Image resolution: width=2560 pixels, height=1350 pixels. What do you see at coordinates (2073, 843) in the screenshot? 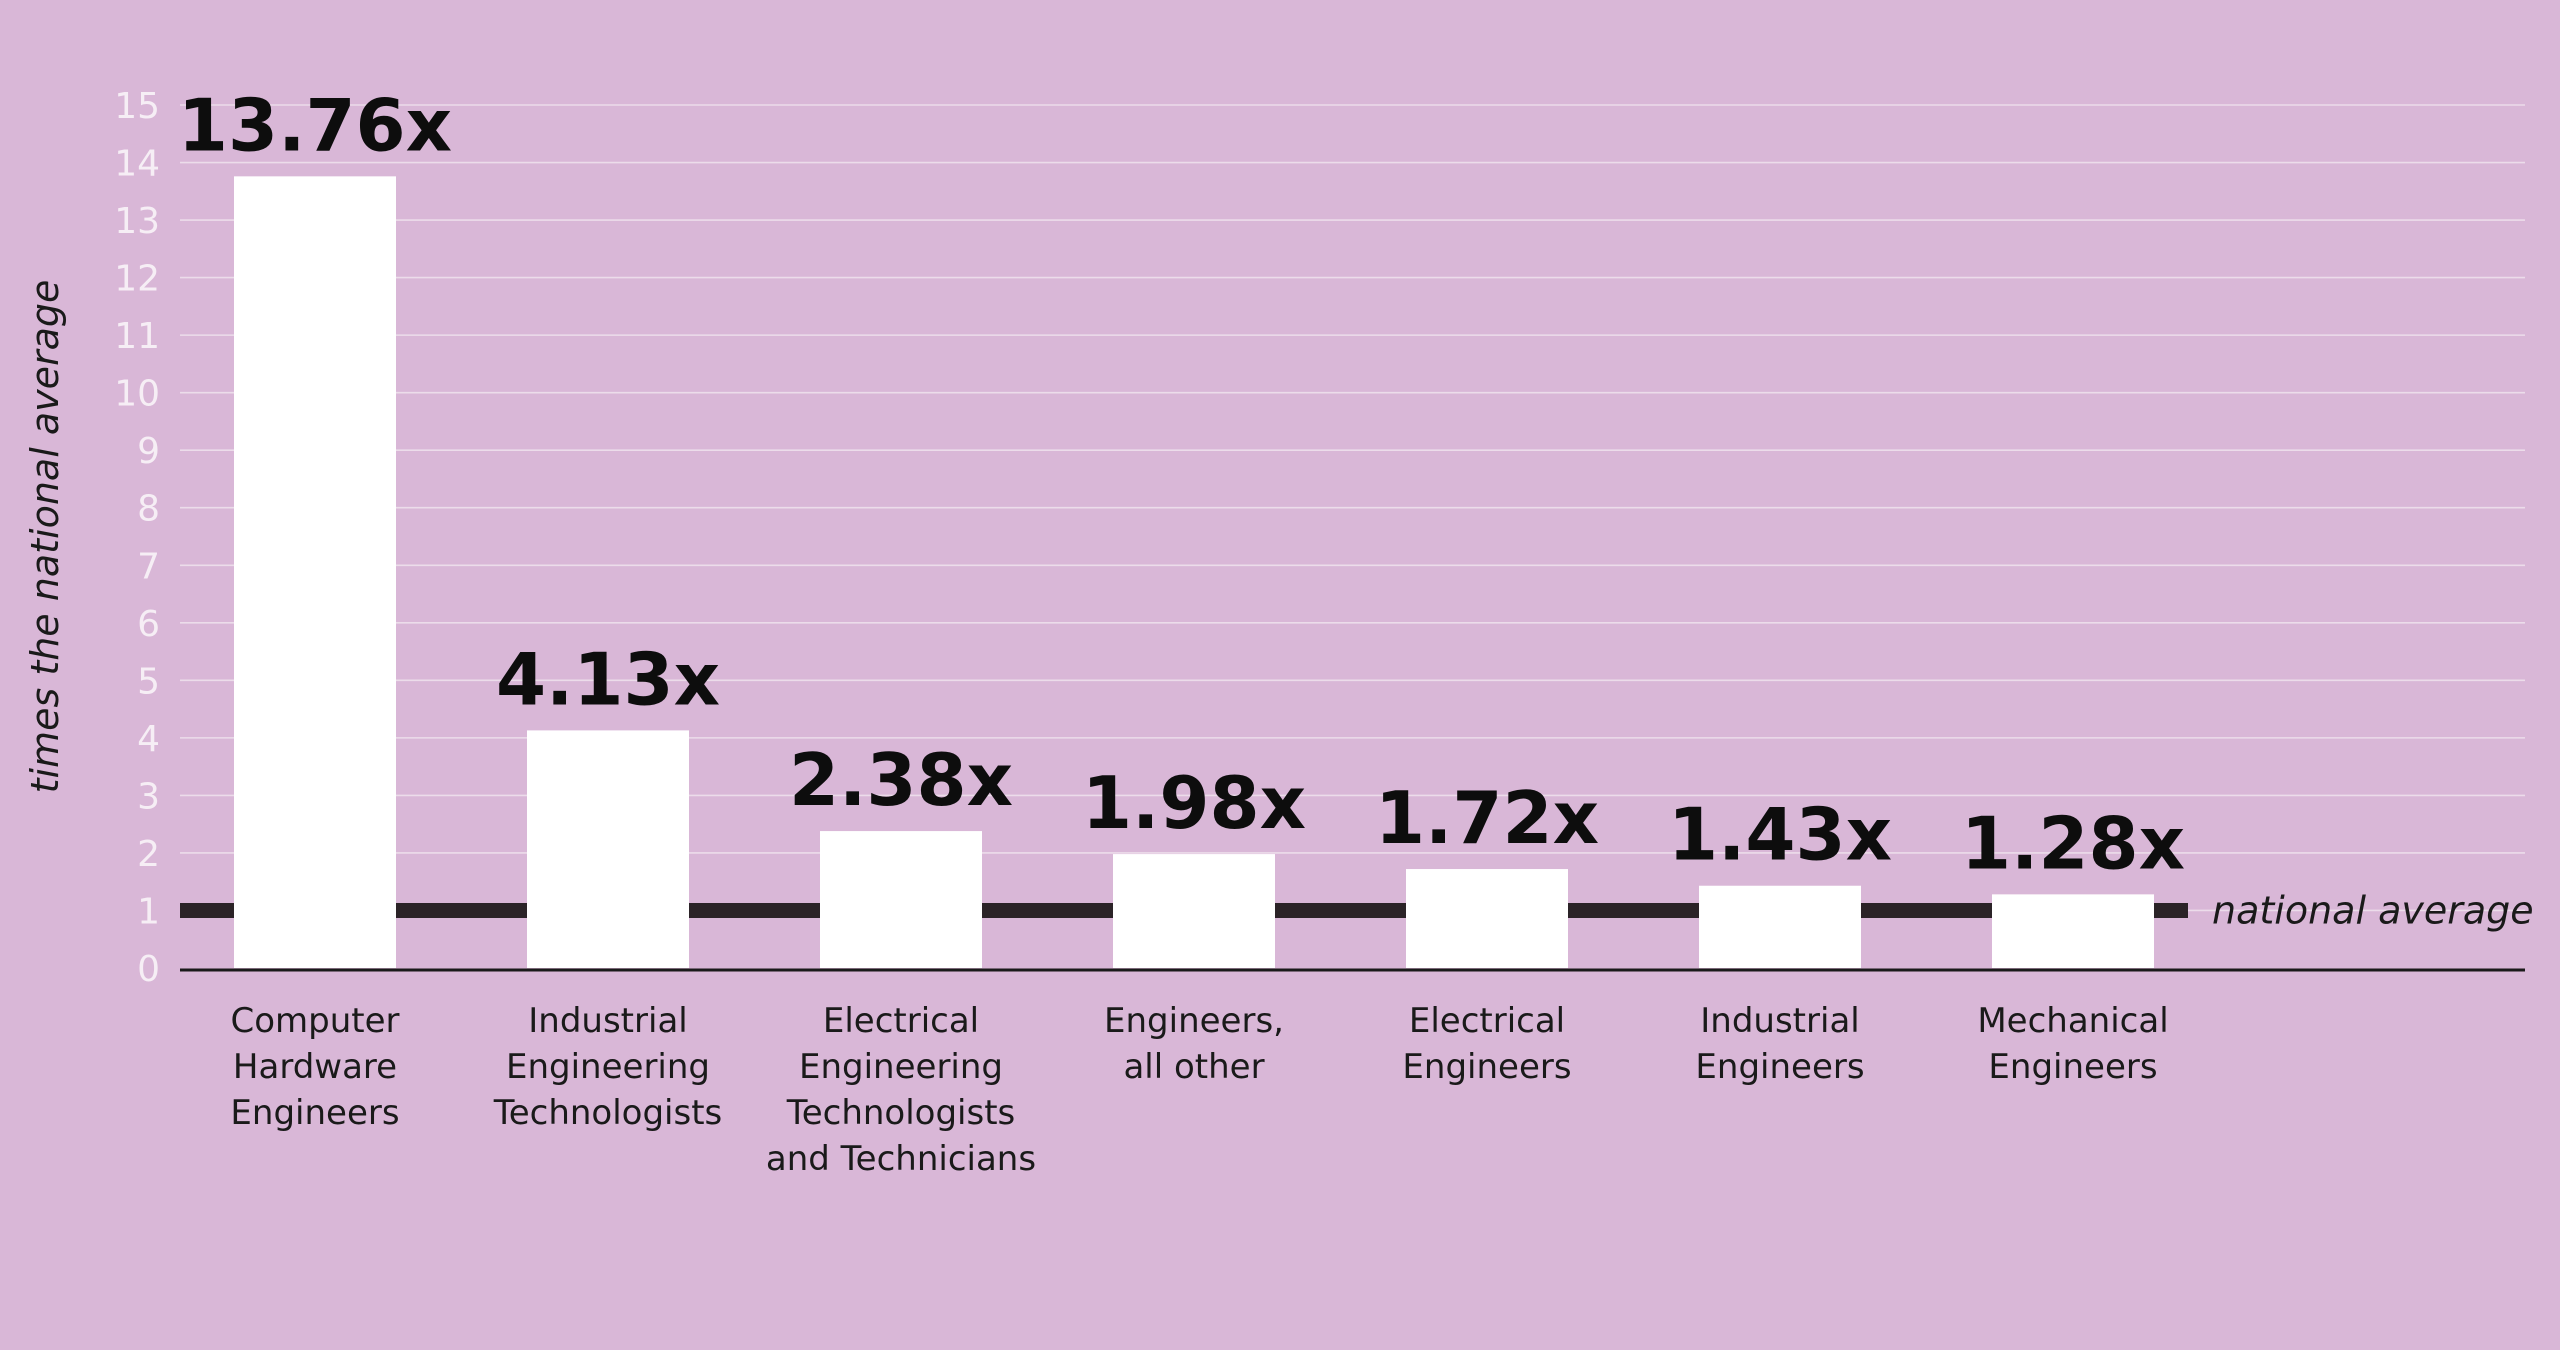
I see `bar-value-label: 1.28x` at bounding box center [2073, 843].